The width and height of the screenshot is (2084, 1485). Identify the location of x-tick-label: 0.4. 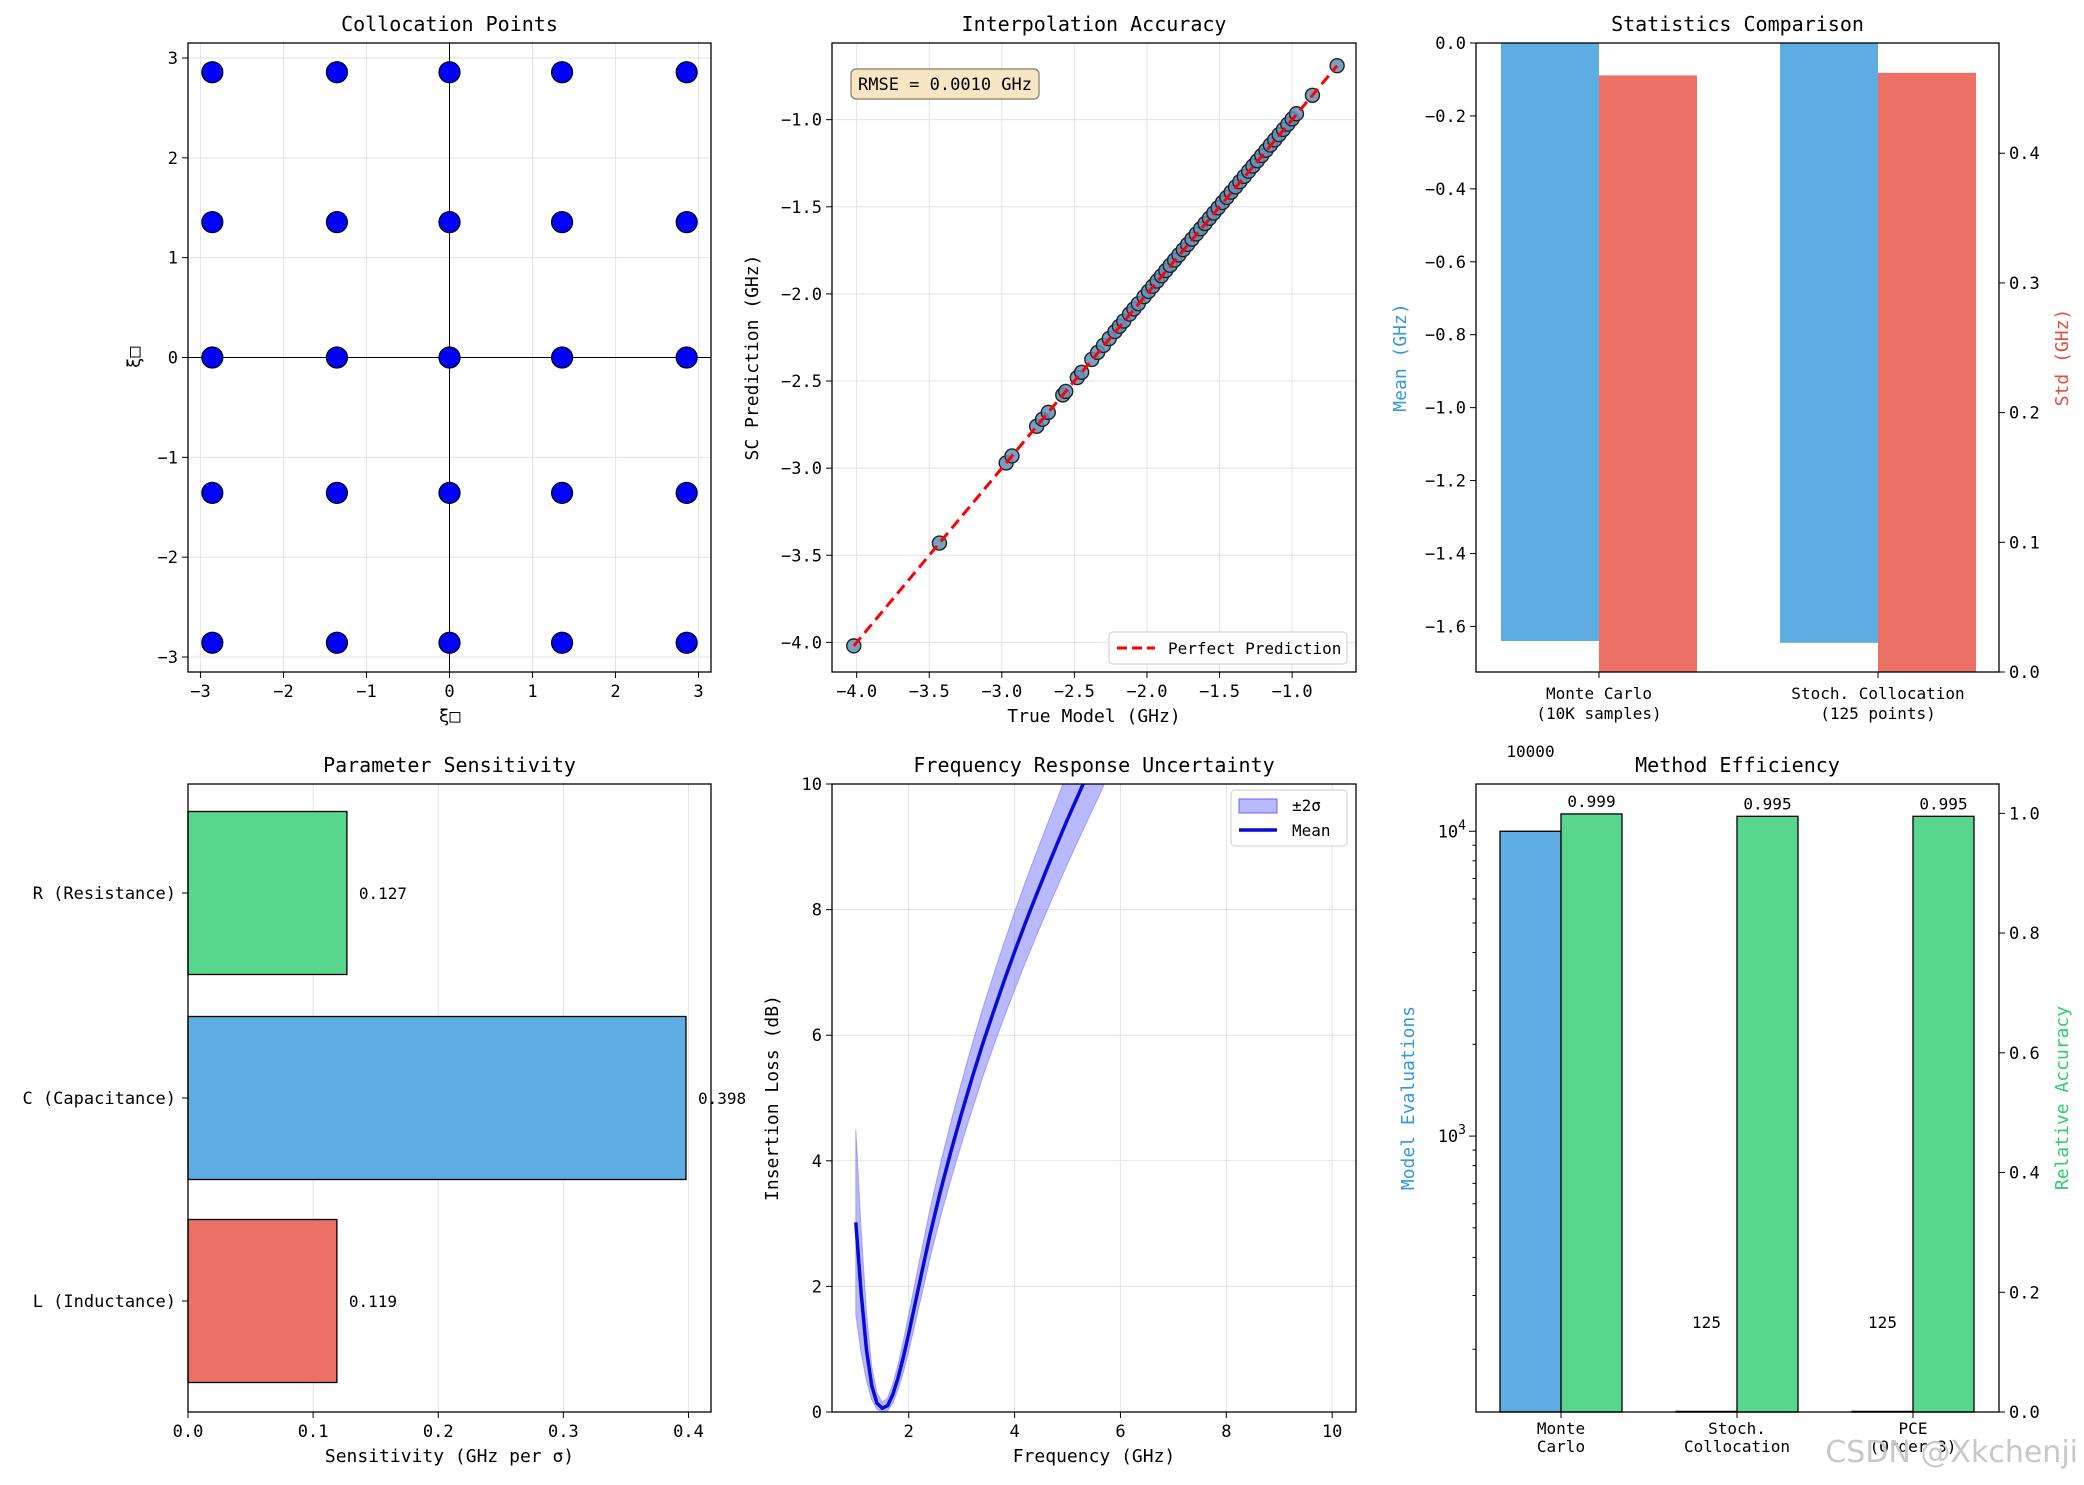
(688, 1432).